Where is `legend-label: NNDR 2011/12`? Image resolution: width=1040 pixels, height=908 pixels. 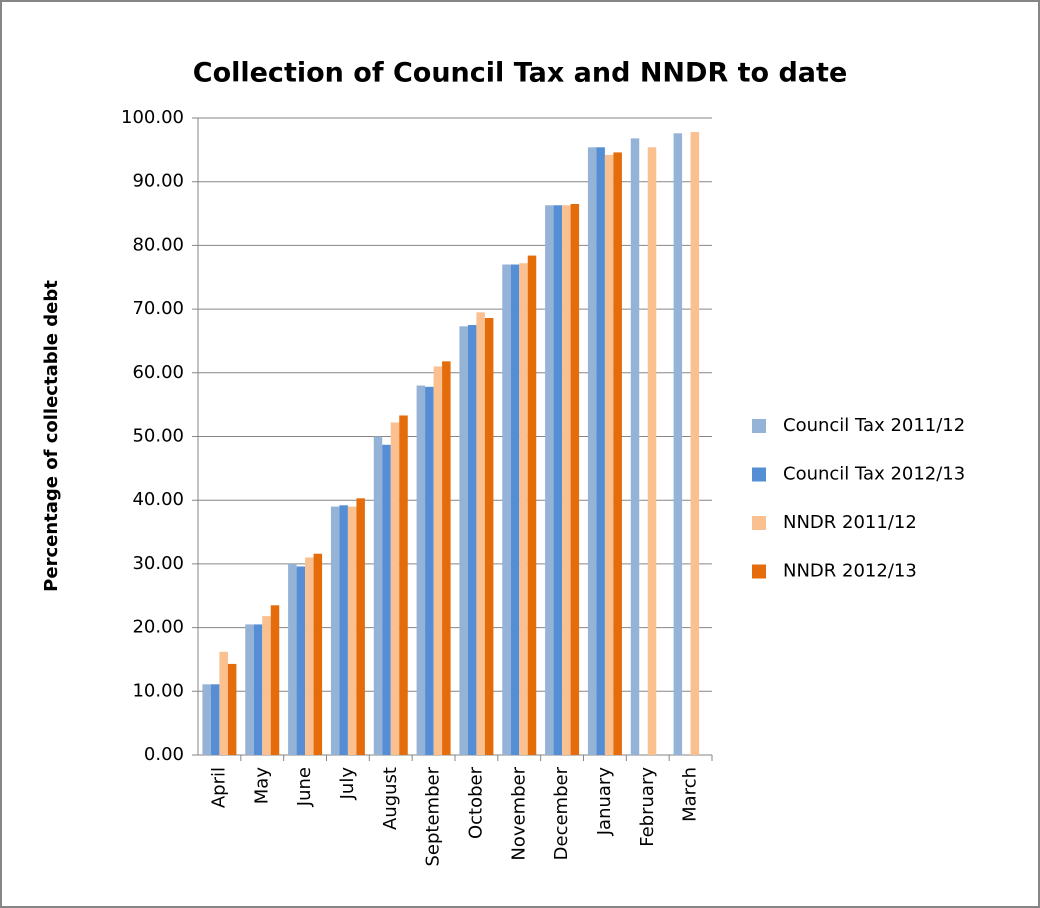 legend-label: NNDR 2011/12 is located at coordinates (850, 522).